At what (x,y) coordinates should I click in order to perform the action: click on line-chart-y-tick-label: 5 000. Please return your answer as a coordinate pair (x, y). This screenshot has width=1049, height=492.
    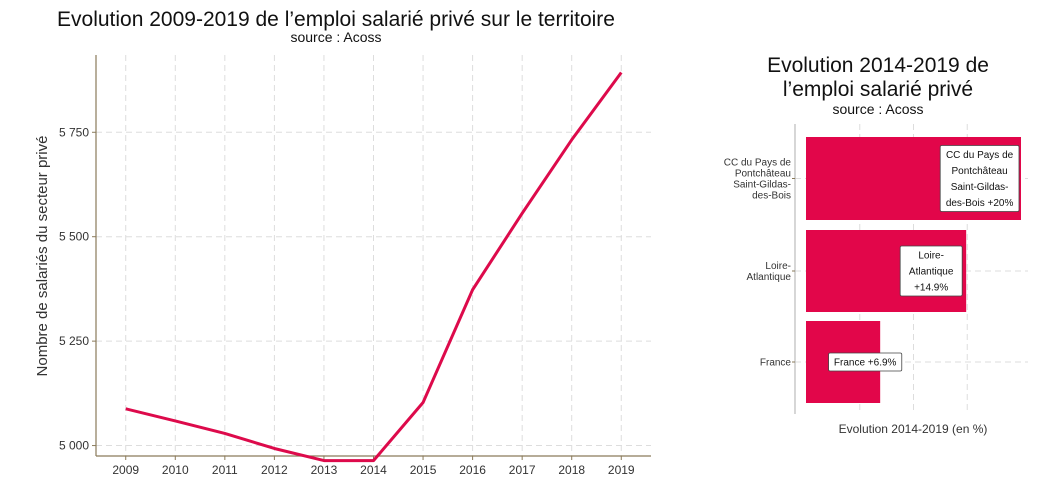
    Looking at the image, I should click on (74, 446).